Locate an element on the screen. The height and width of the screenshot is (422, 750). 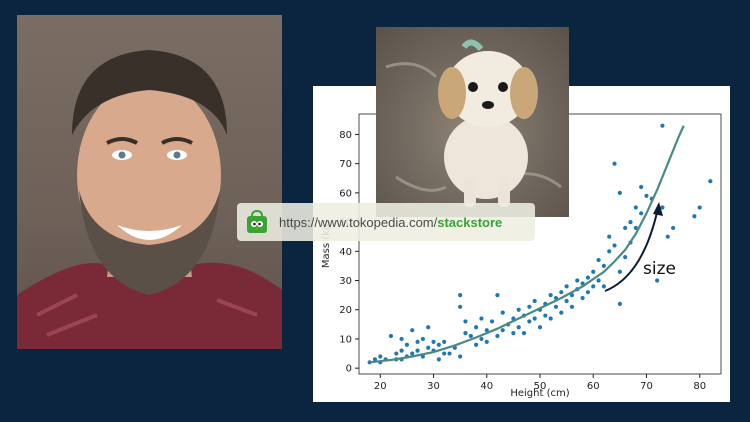
url-prefix: https://www.tokopedia.com/ is located at coordinates (358, 222).